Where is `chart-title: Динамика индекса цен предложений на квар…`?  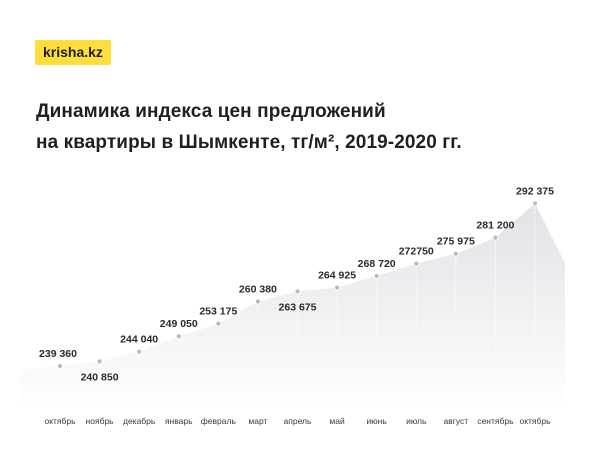
chart-title: Динамика индекса цен предложений на квар… is located at coordinates (249, 127).